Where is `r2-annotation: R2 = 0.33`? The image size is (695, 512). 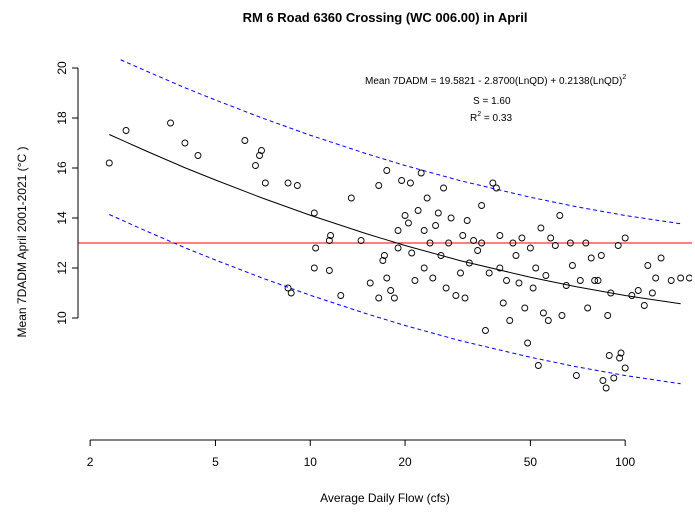 r2-annotation: R2 = 0.33 is located at coordinates (491, 117).